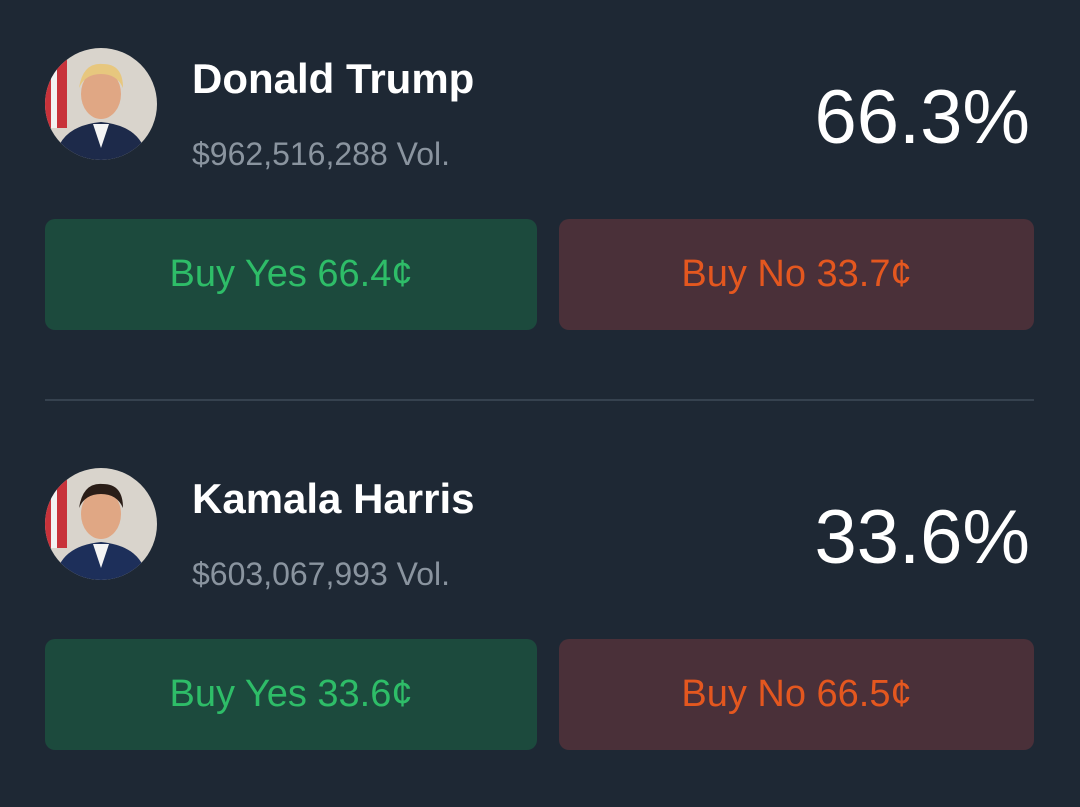 This screenshot has width=1080, height=807. I want to click on buy-yes-button: Buy Yes 66.4¢, so click(291, 274).